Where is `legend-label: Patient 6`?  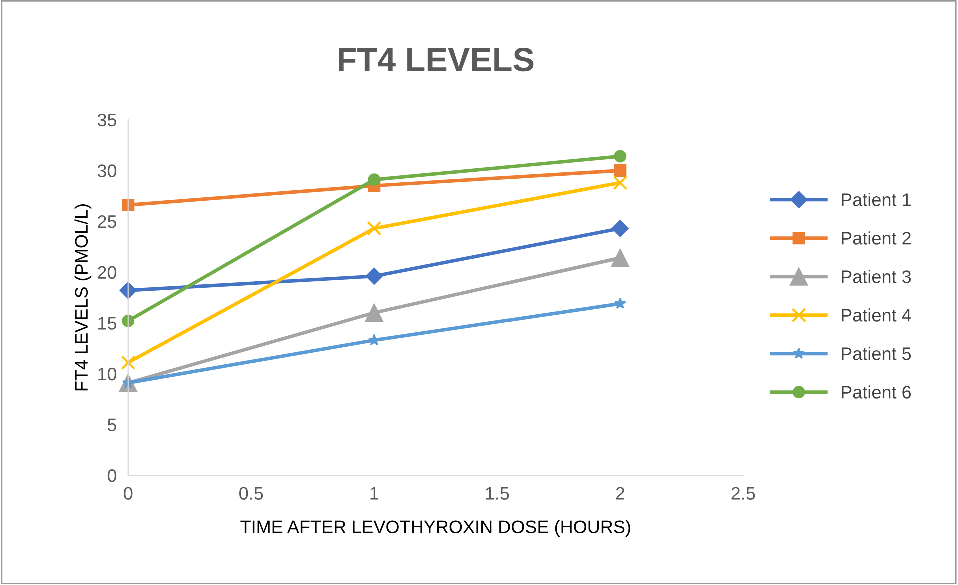
legend-label: Patient 6 is located at coordinates (877, 392).